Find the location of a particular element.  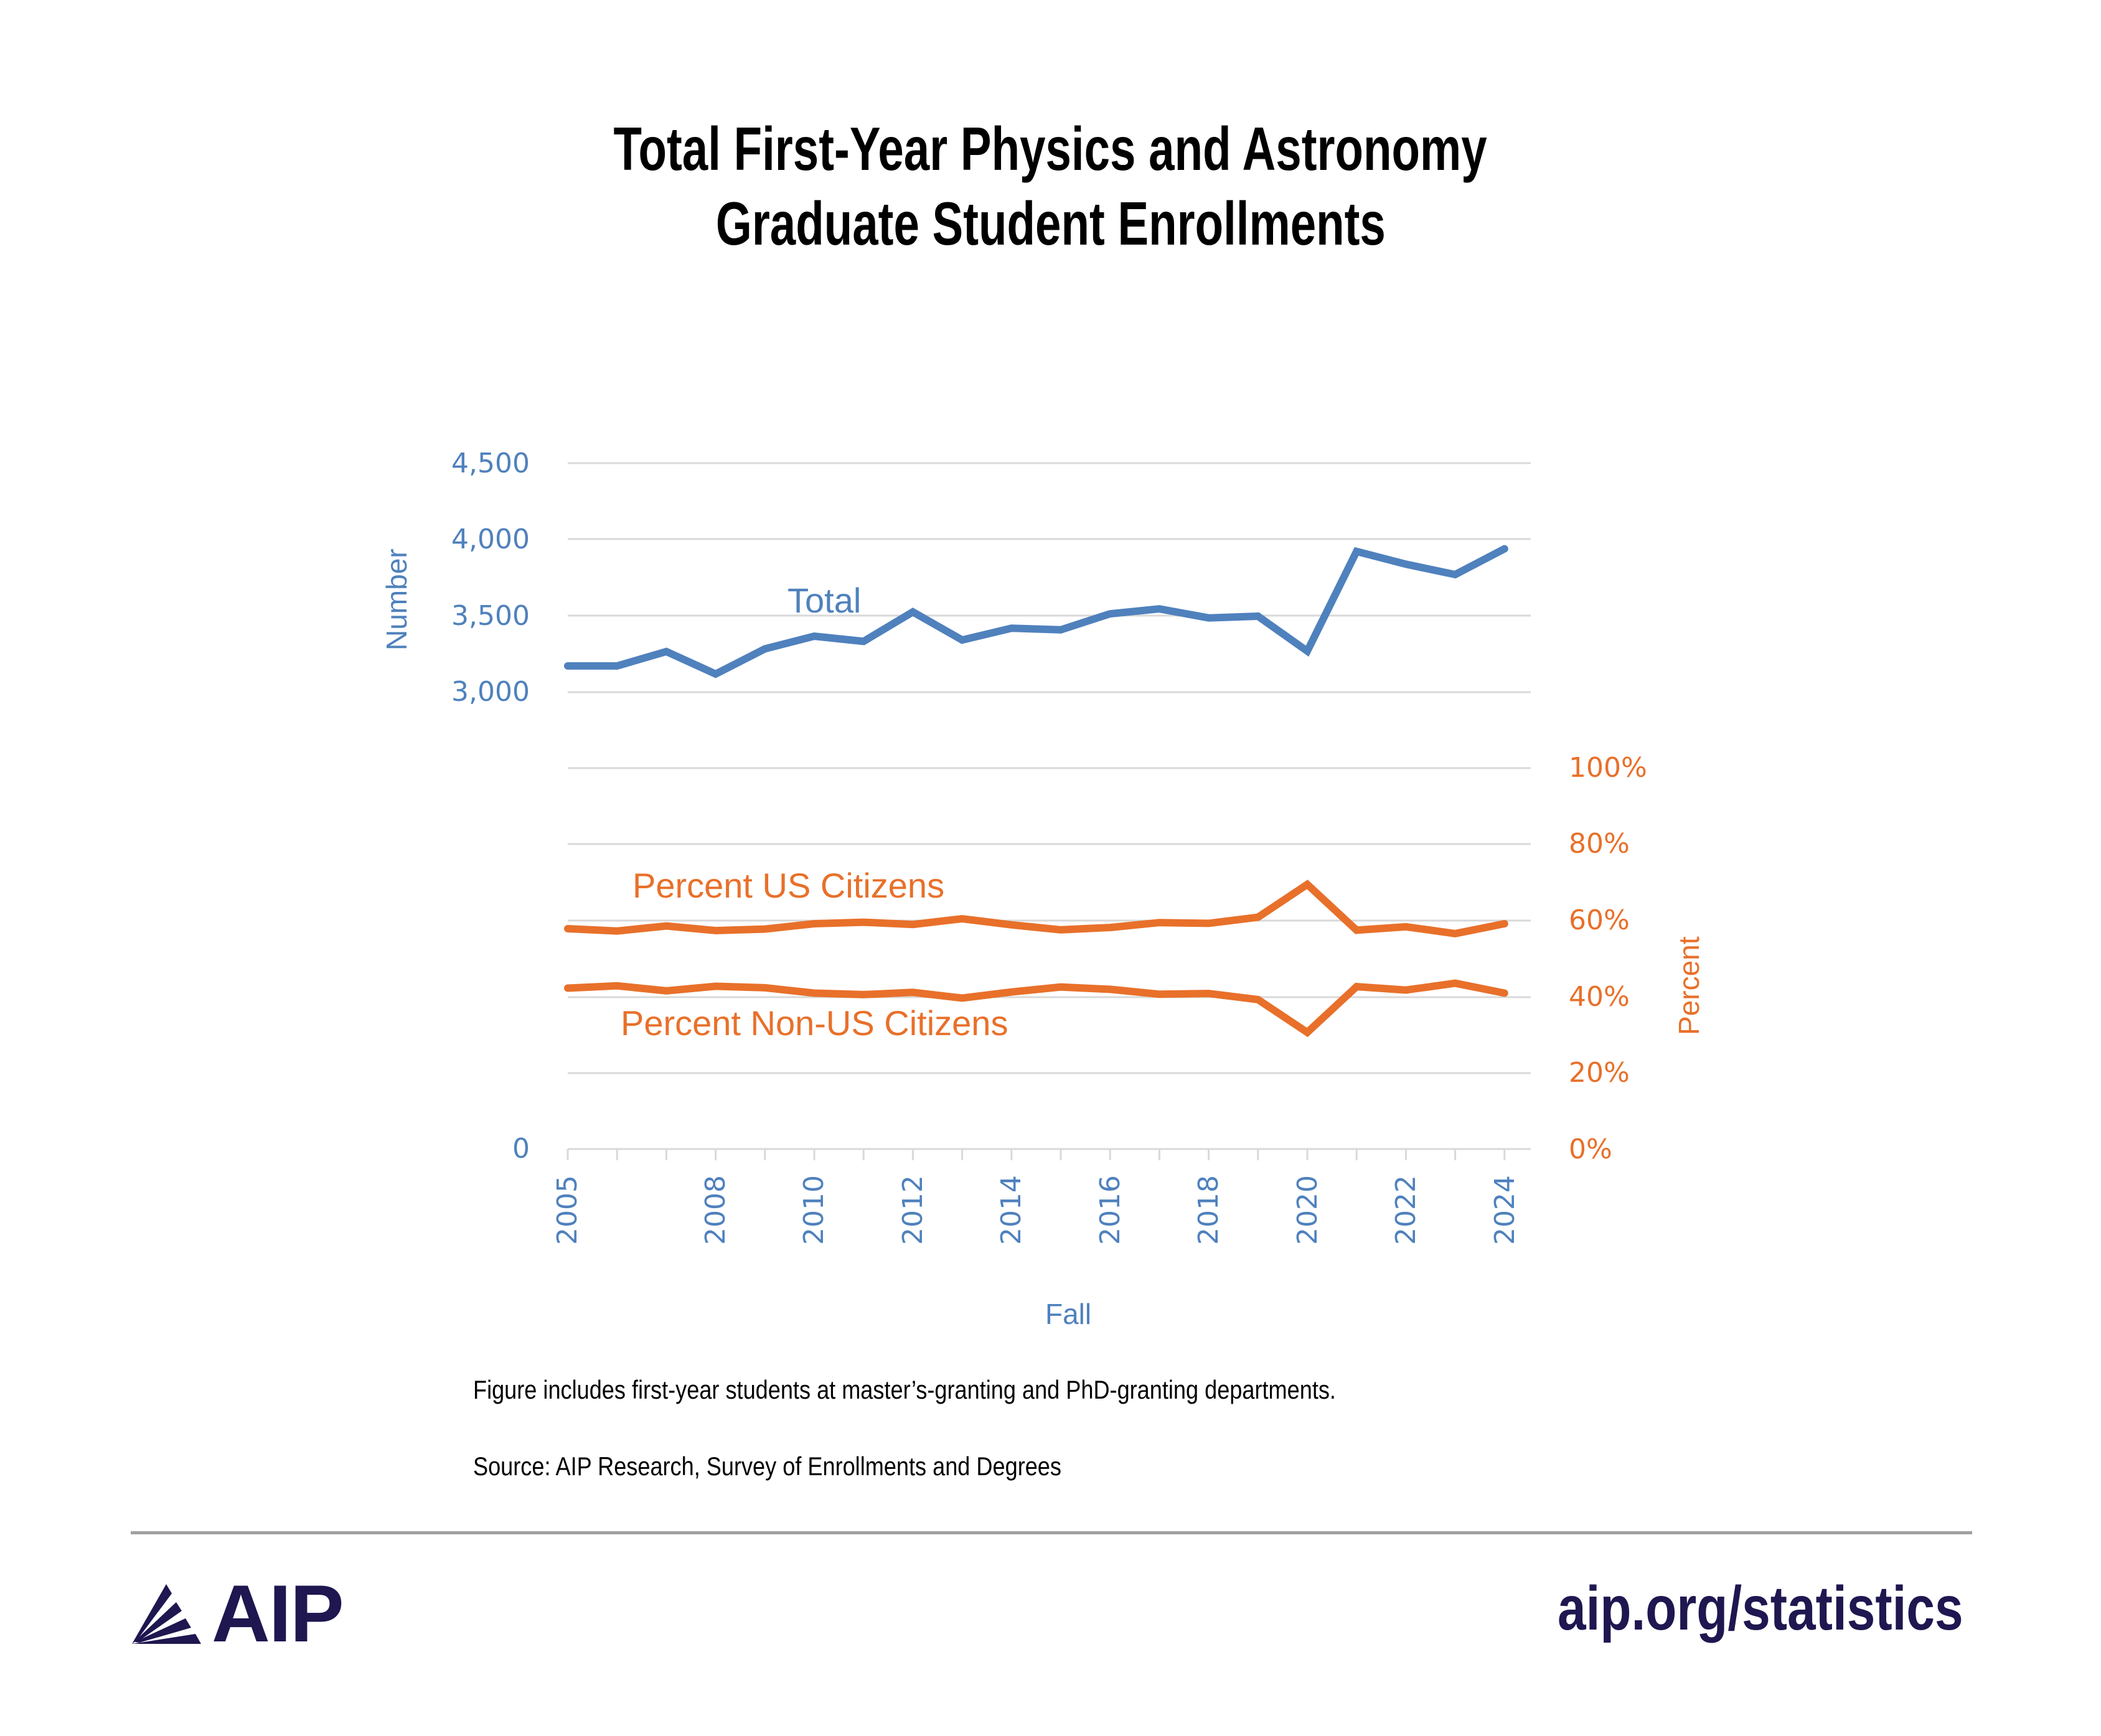

x-tick-2020: 2020 is located at coordinates (1307, 1210).